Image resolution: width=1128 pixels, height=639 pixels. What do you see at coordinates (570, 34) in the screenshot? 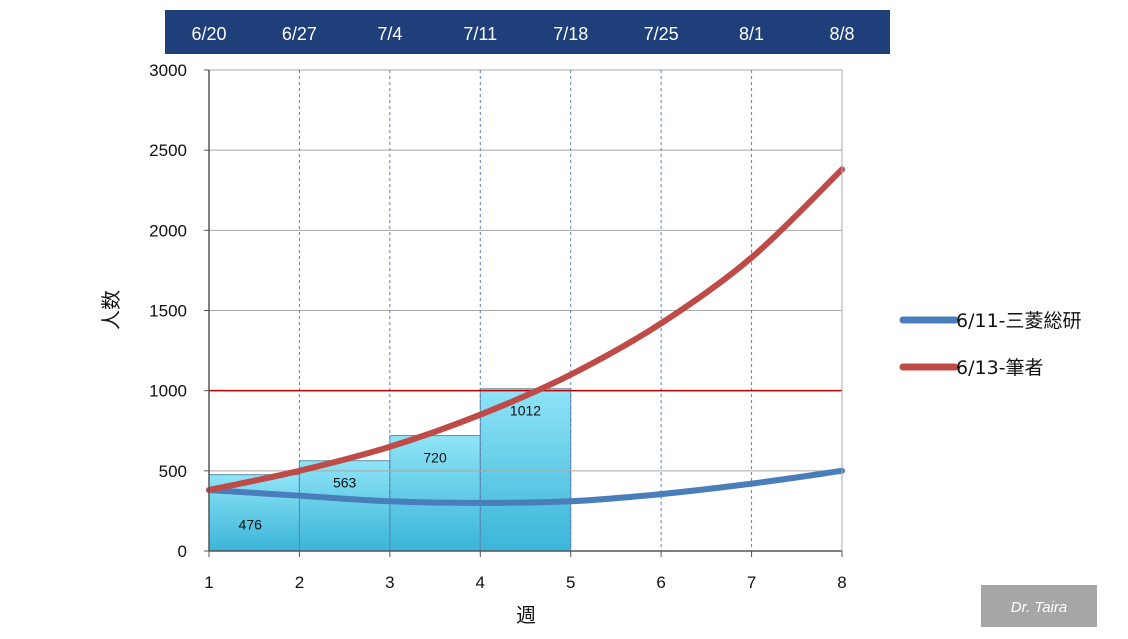
I see `date-label: 7/18` at bounding box center [570, 34].